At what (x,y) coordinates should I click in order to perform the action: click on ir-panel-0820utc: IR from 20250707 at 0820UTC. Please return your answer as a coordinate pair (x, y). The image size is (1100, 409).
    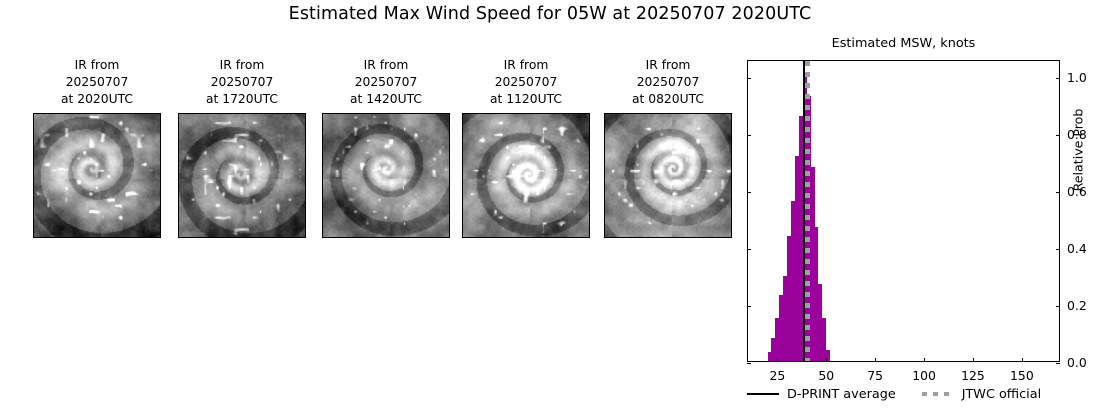
    Looking at the image, I should click on (668, 147).